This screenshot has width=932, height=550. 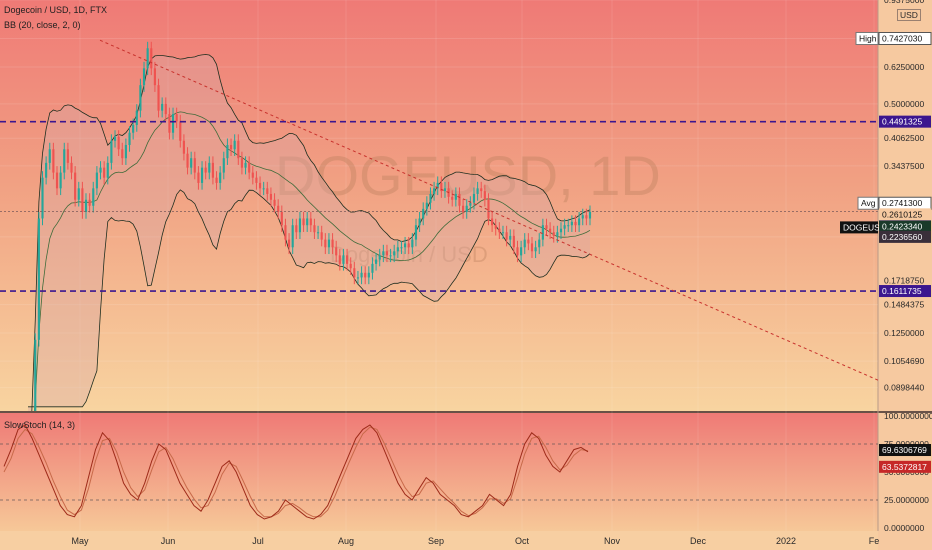 I want to click on stoch-tick-label: 100.0000000, so click(x=908, y=416).